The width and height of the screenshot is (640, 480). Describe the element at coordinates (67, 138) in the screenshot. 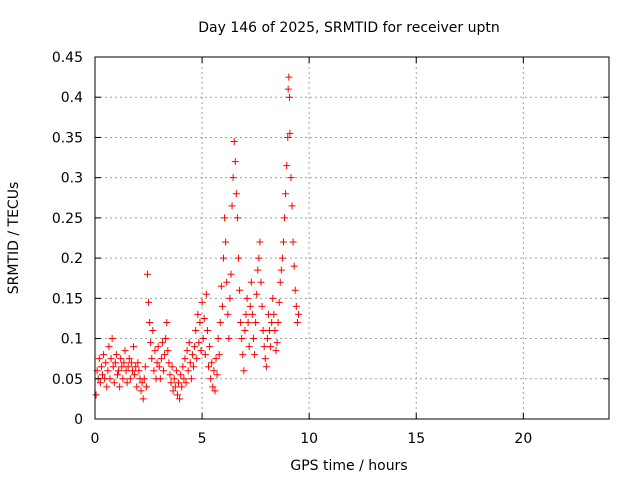

I see `y-tick-label: 0.35` at that location.